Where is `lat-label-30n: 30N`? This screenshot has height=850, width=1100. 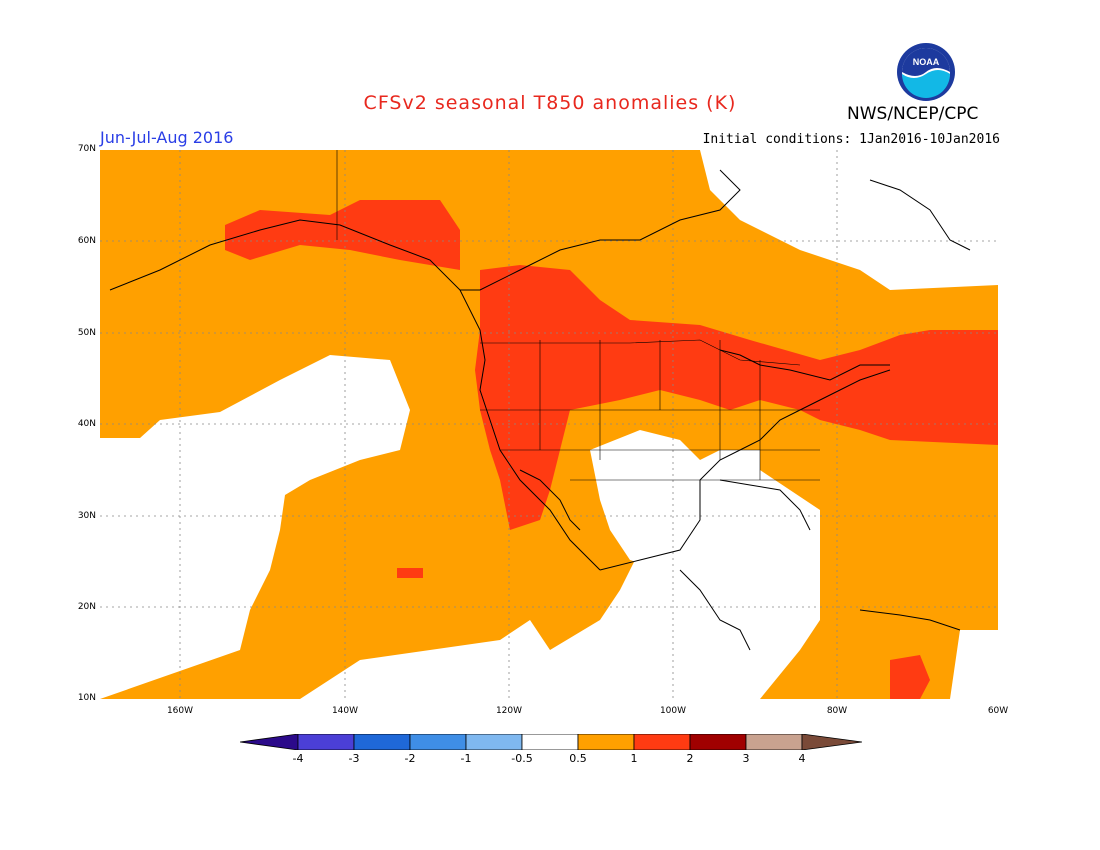 lat-label-30n: 30N is located at coordinates (86, 516).